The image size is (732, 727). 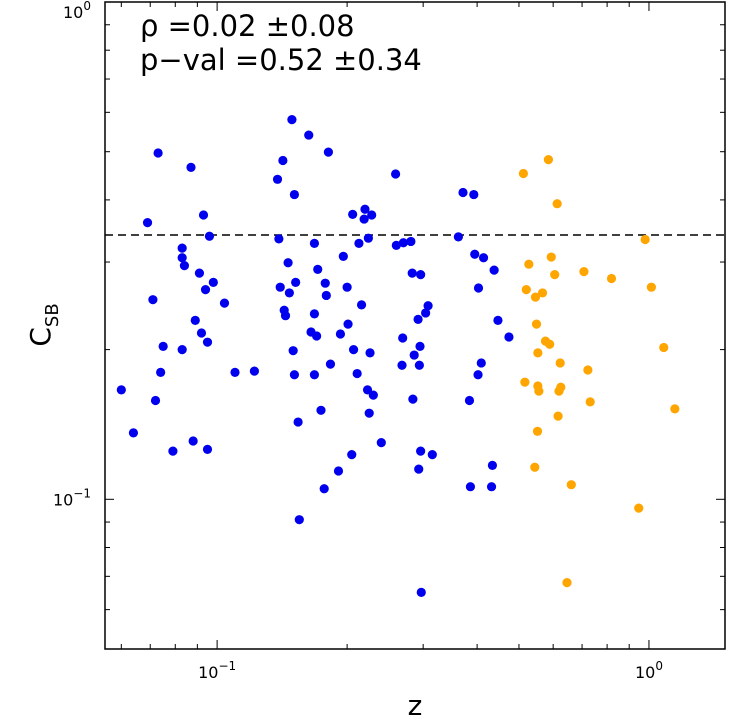 What do you see at coordinates (281, 60) in the screenshot?
I see `annotation-pval: p−val =0.52 ±0.34` at bounding box center [281, 60].